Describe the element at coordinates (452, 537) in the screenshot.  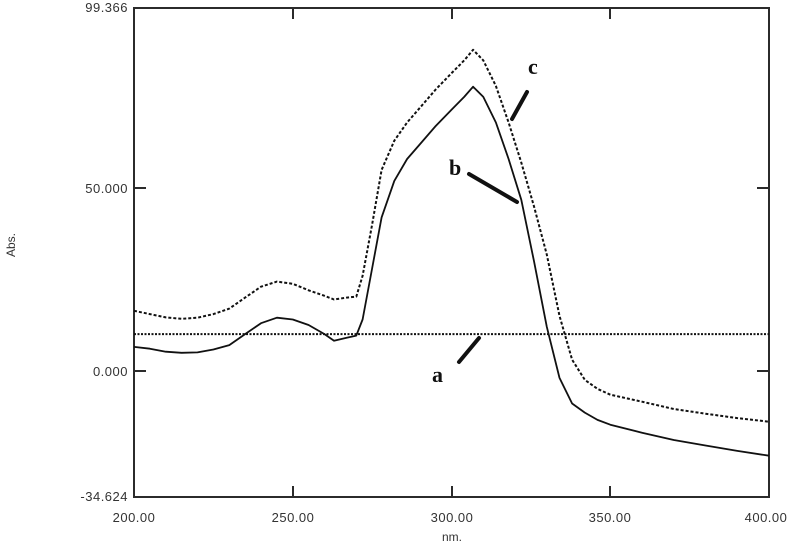
I see `x-axis-title: nm.` at that location.